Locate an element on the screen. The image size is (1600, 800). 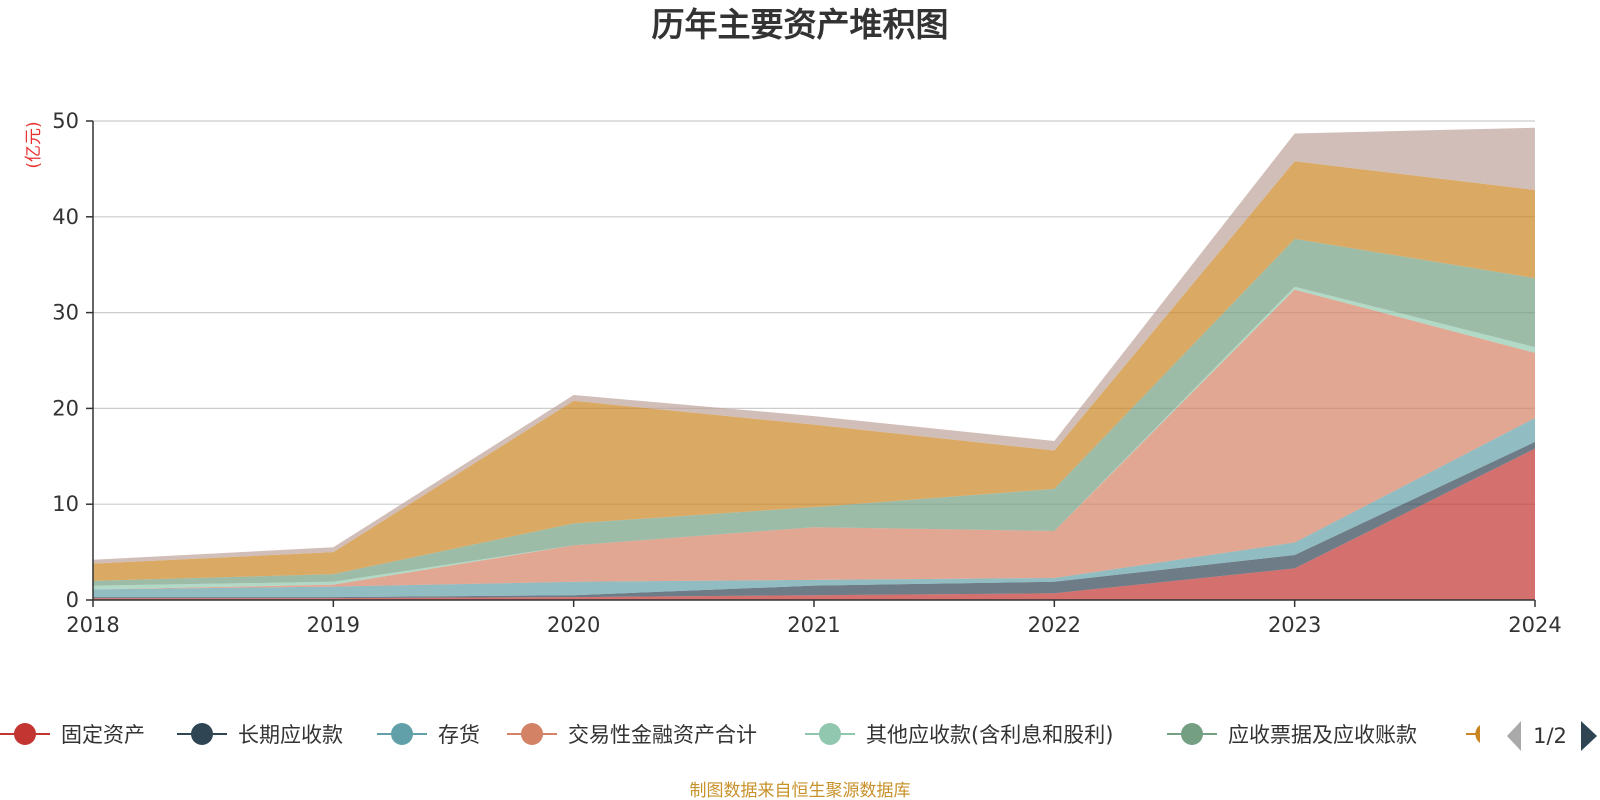
legend-page-indicator: 1/2 is located at coordinates (1550, 736).